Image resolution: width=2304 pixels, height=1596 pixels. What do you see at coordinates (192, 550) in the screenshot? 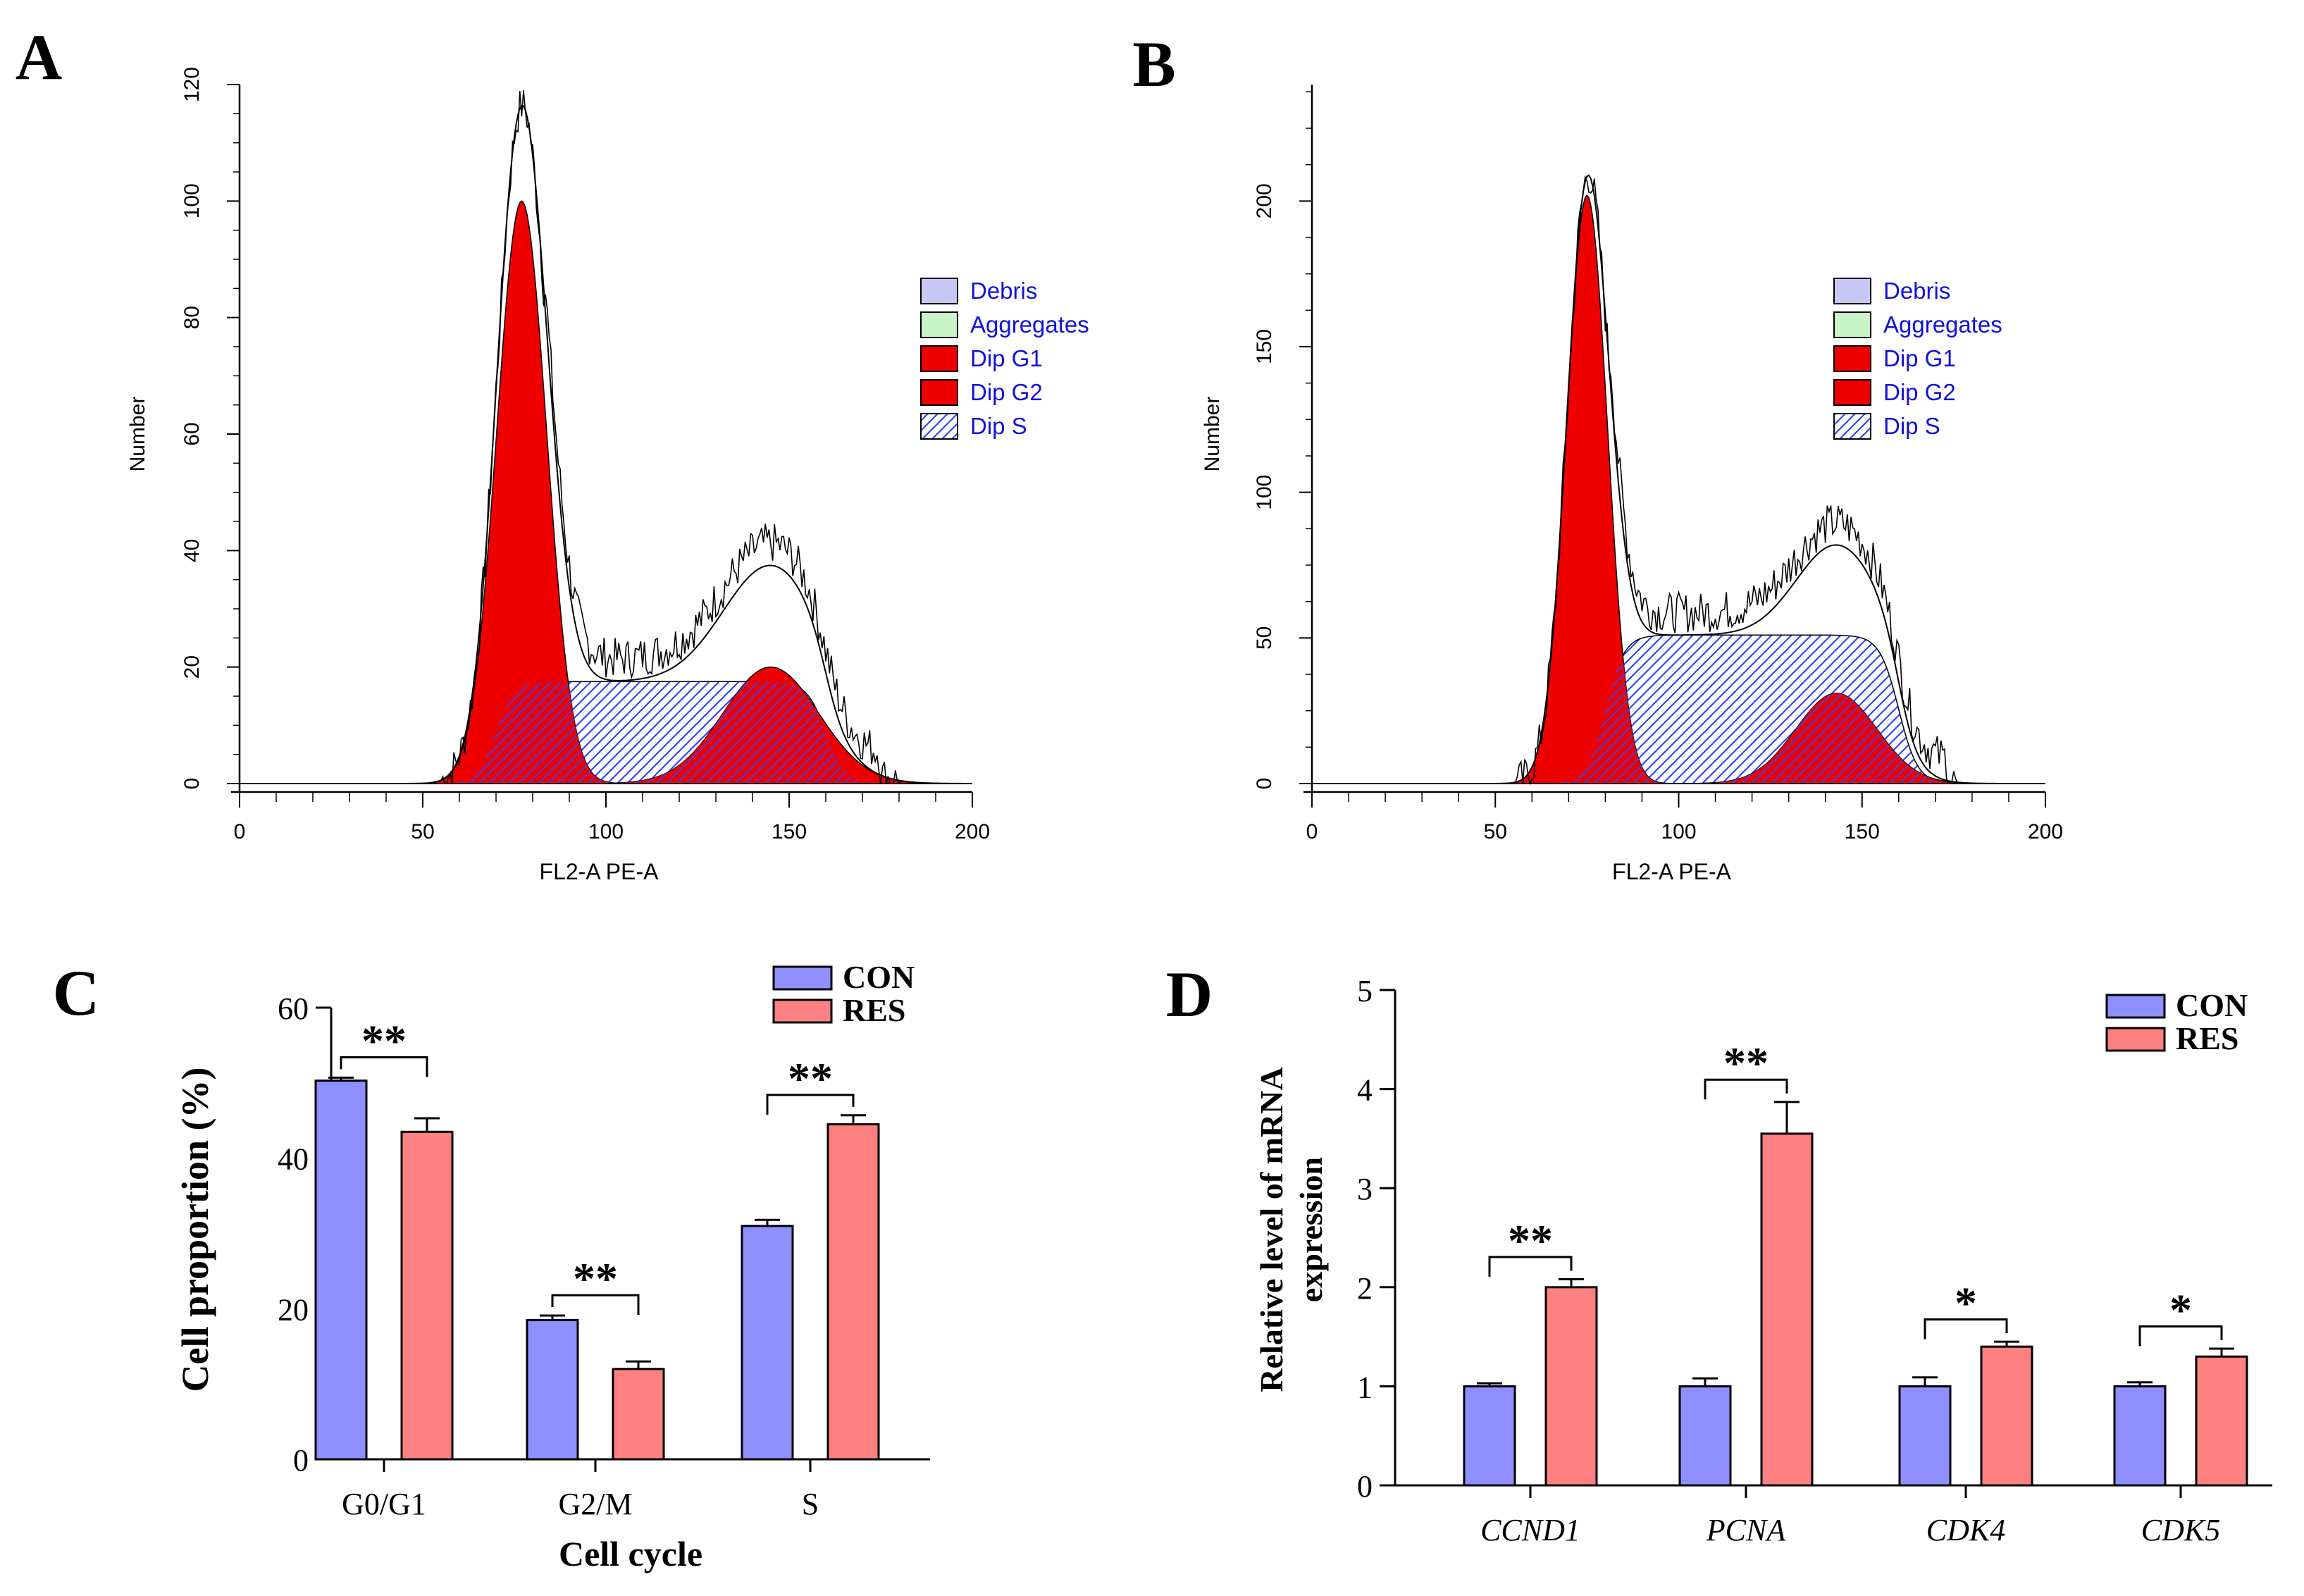
I see `y-tick-label: 40` at bounding box center [192, 550].